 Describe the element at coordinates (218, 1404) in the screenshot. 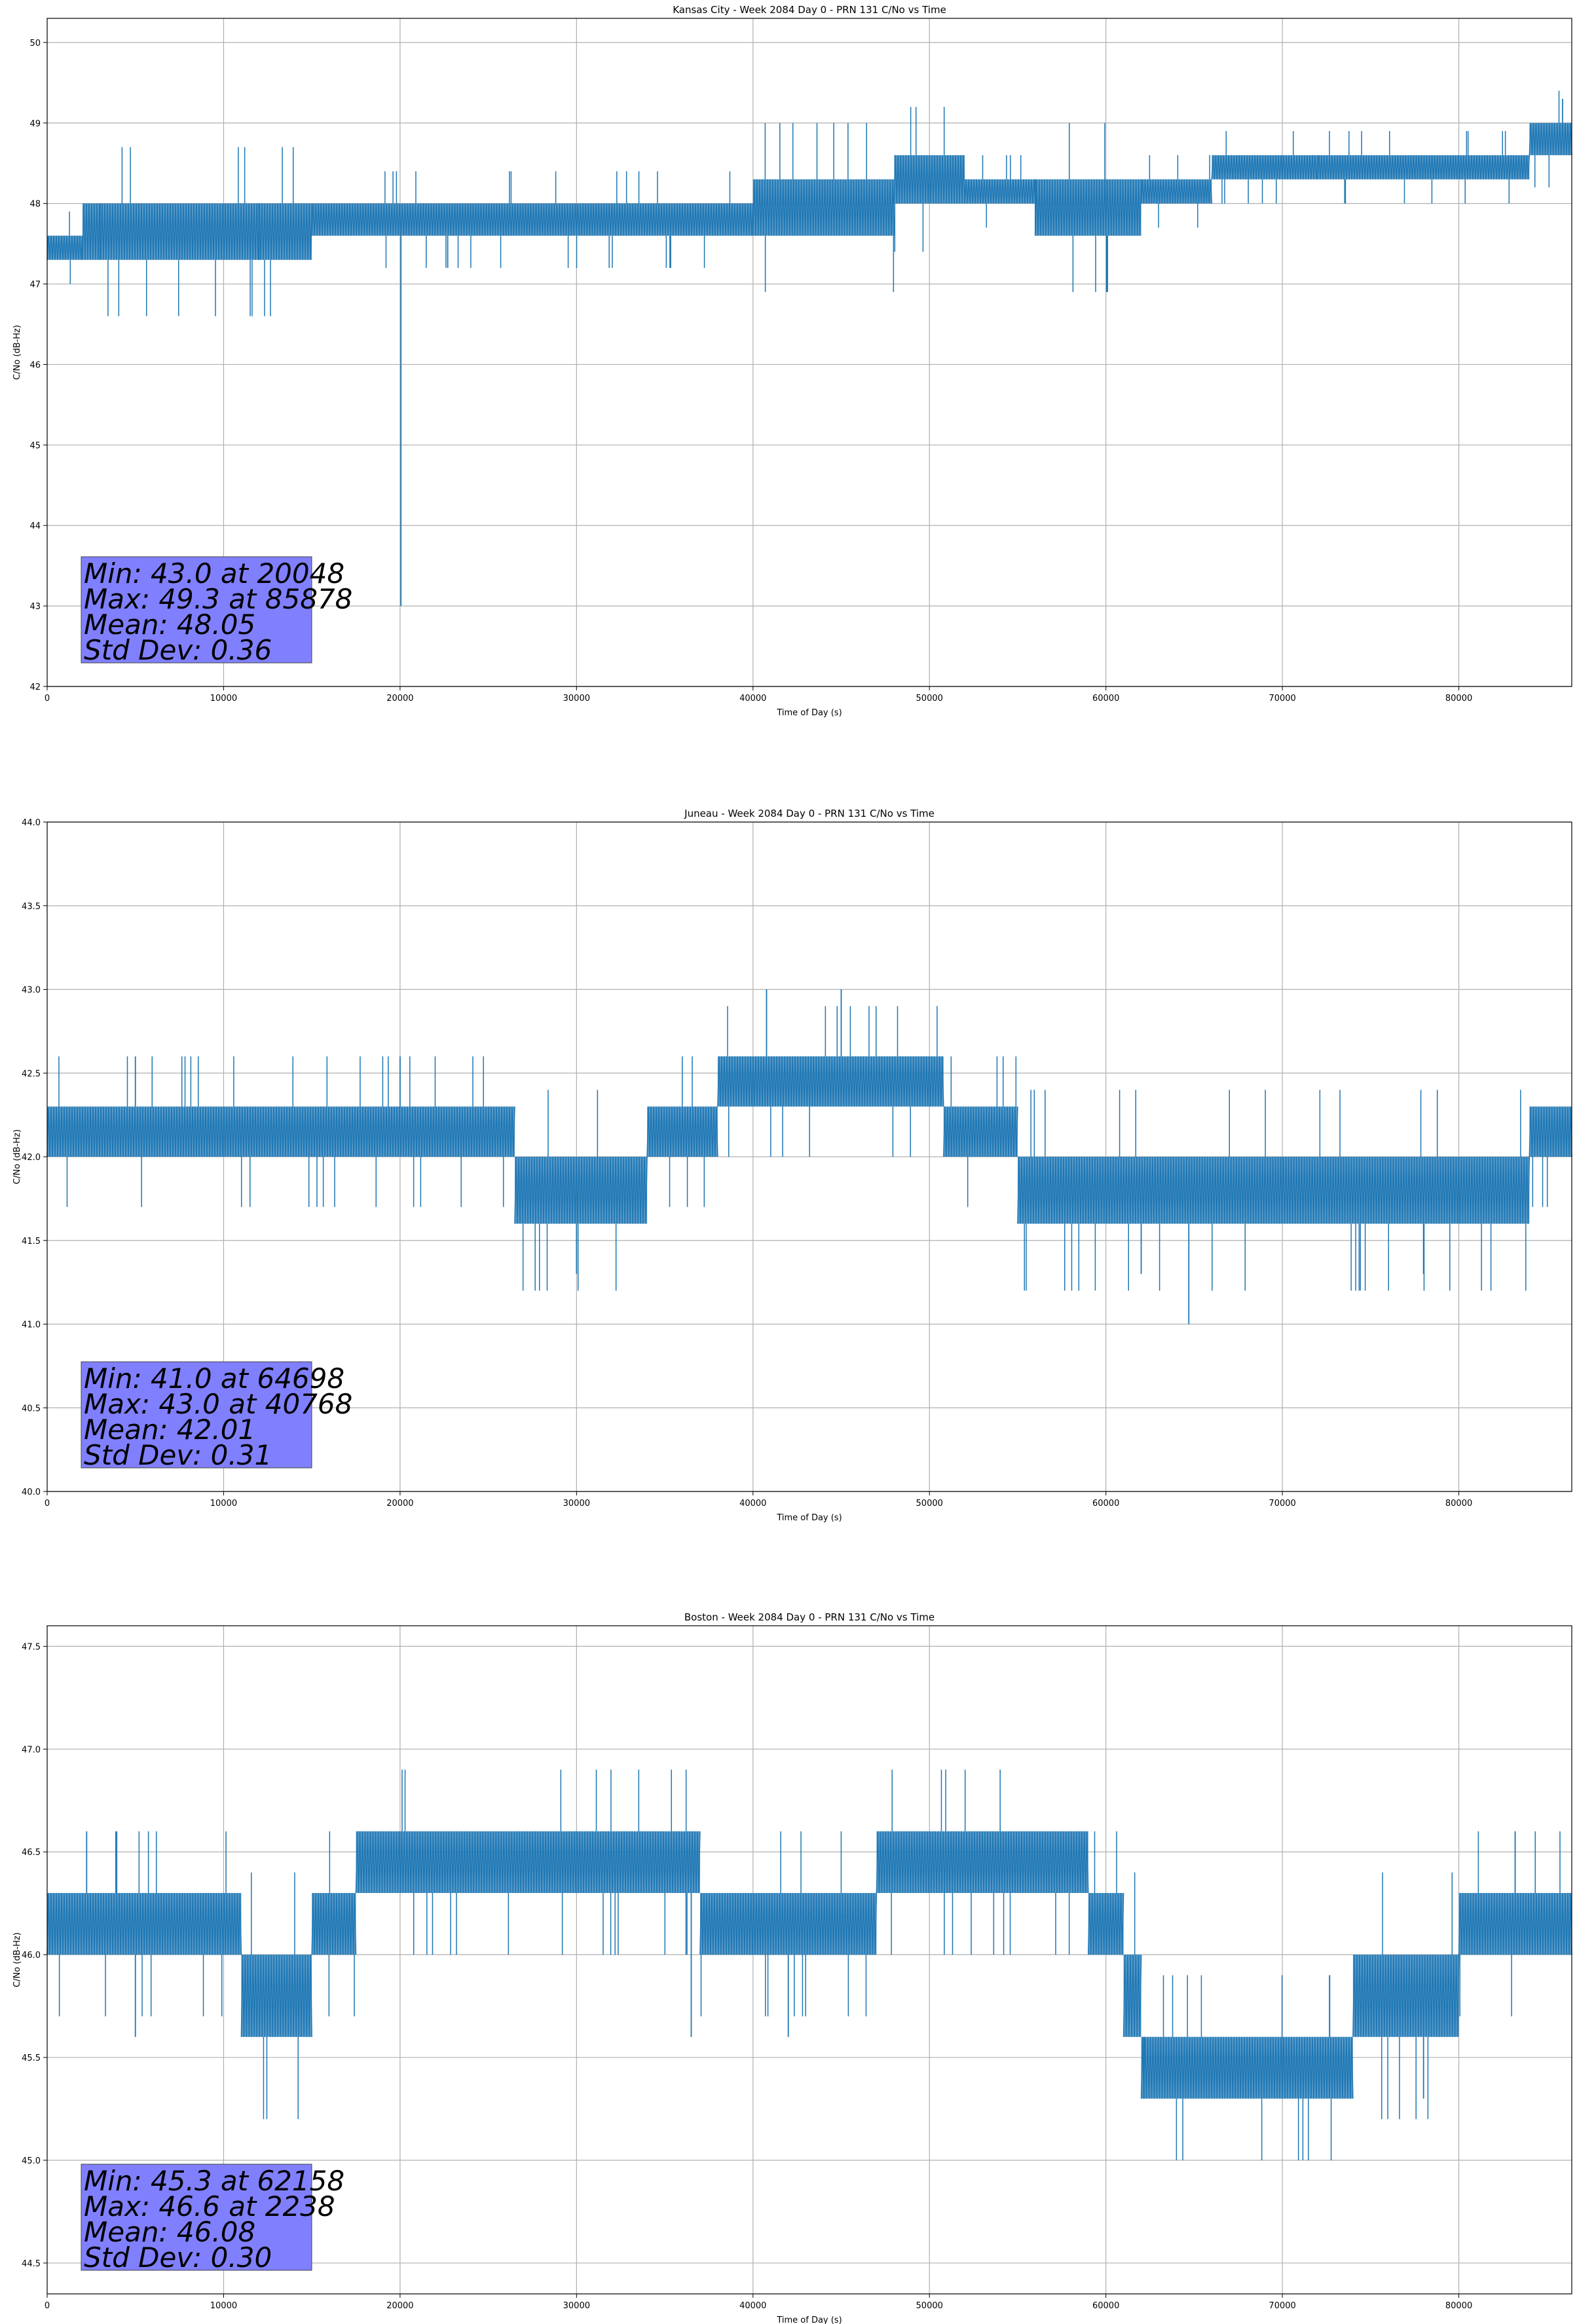

I see `stats-max: Max: 43.0 at 40768` at that location.